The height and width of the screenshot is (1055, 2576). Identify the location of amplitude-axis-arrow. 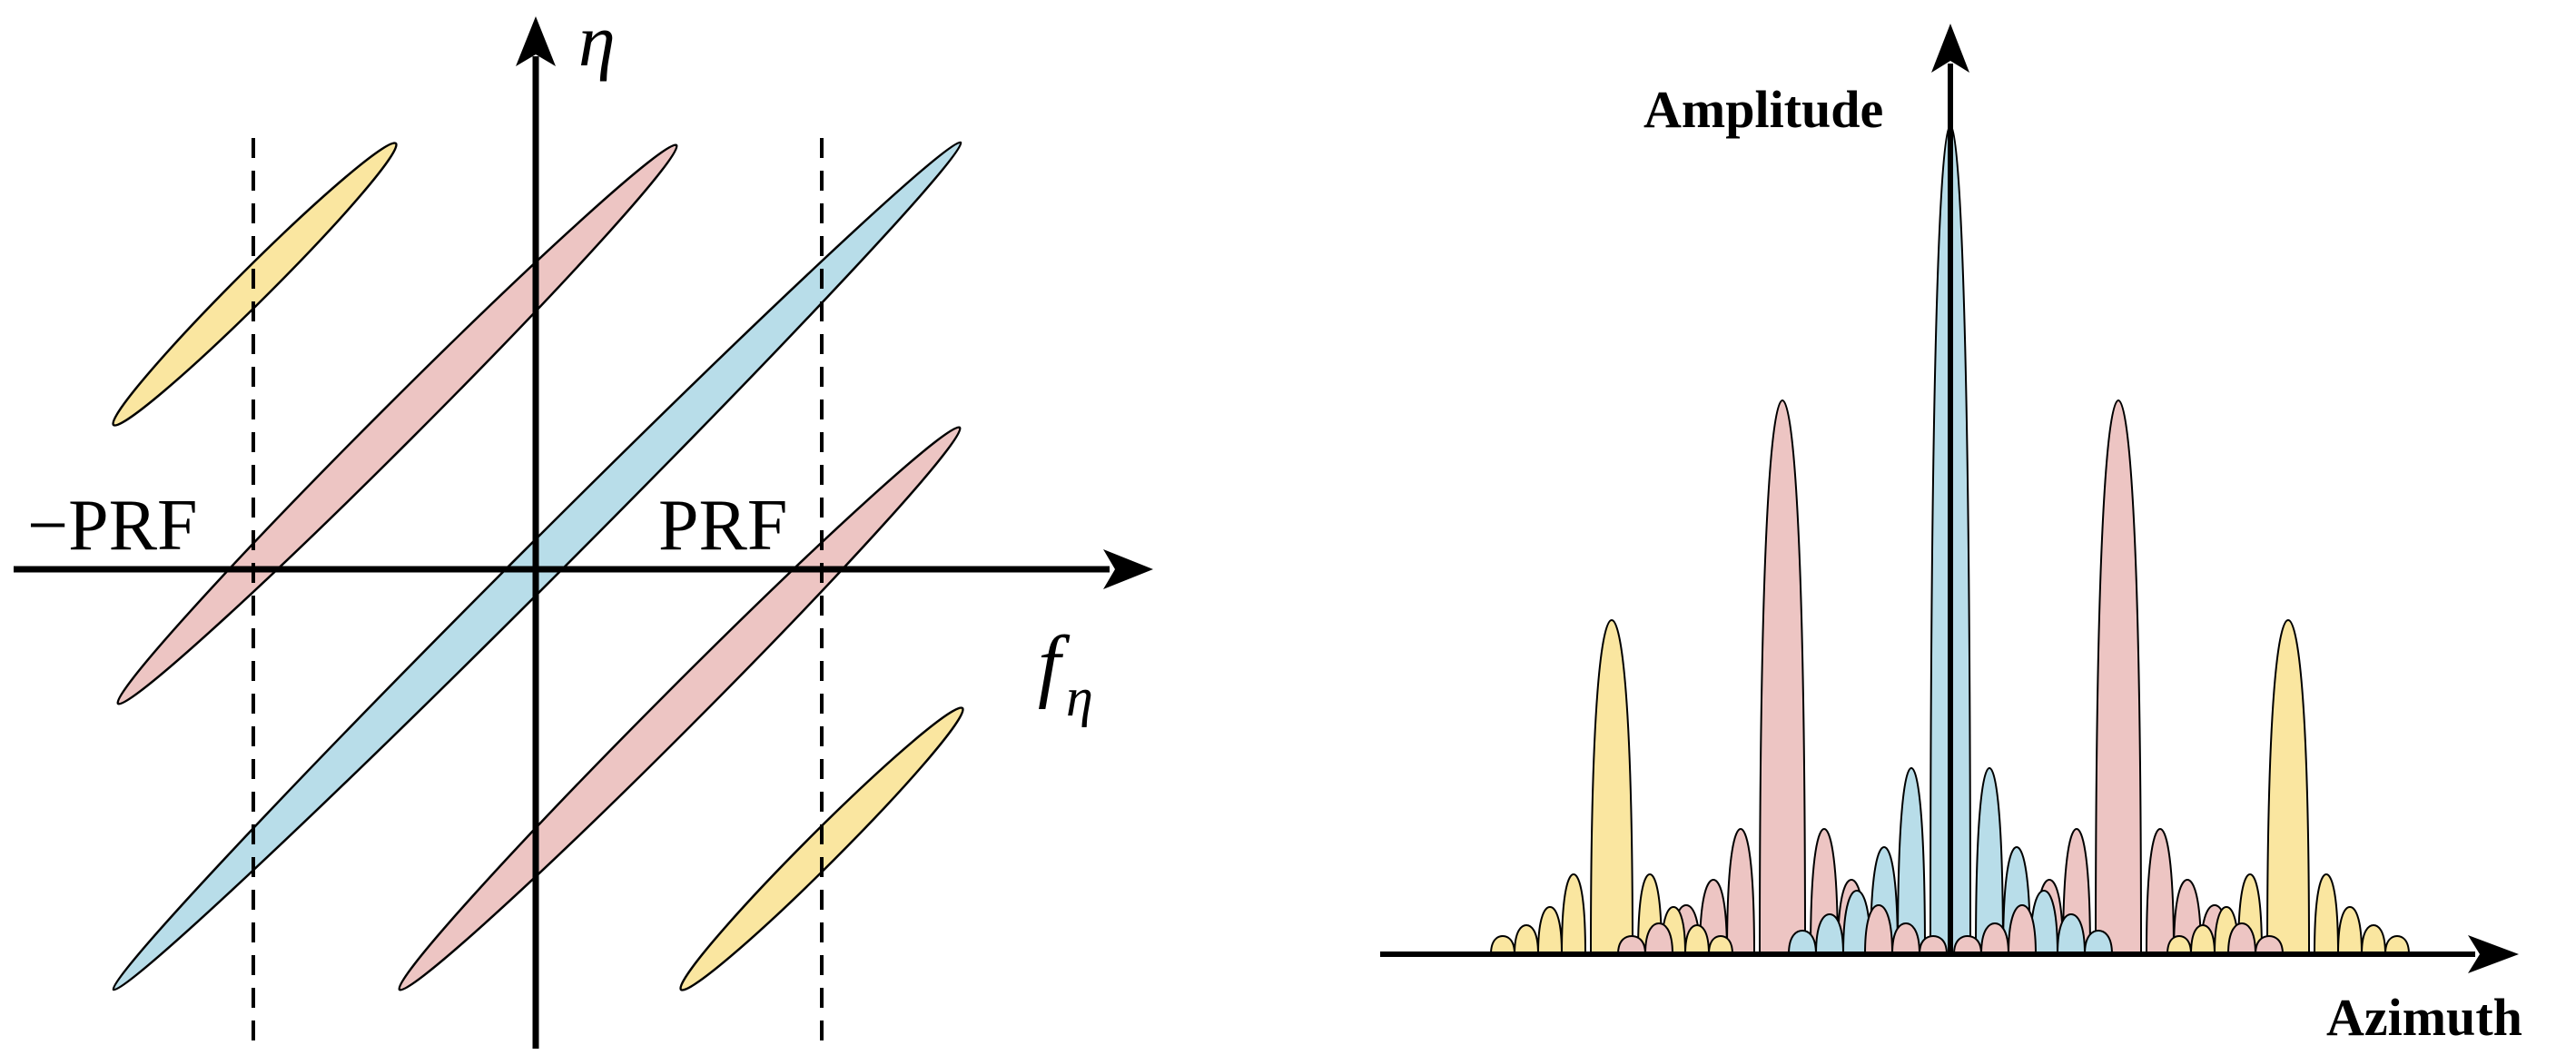
(1950, 48).